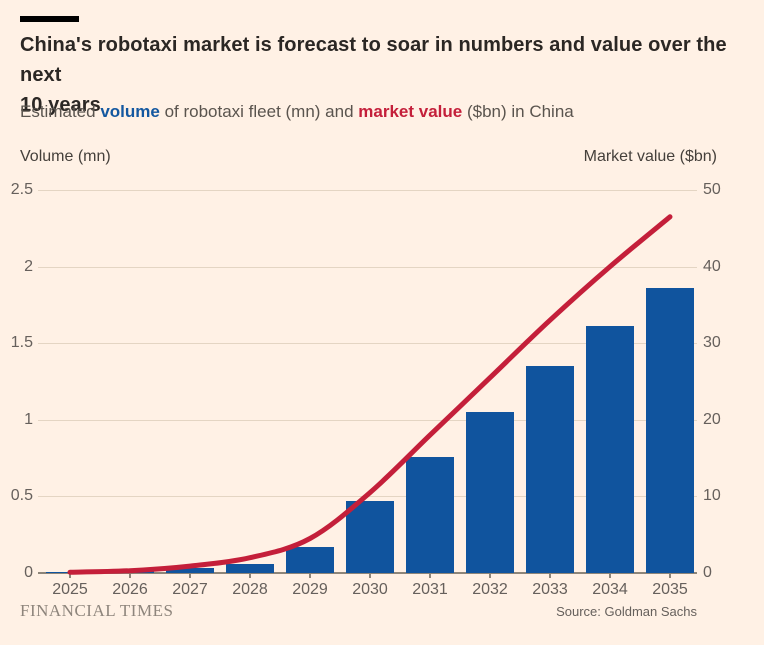  What do you see at coordinates (250, 568) in the screenshot?
I see `bar-2028` at bounding box center [250, 568].